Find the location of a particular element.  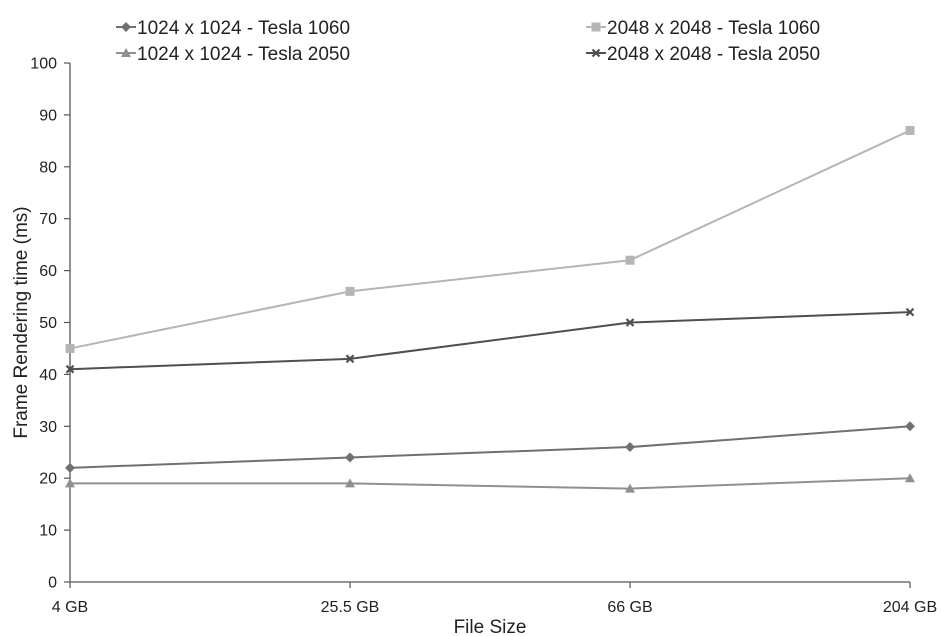

legend-item: 1024 x 1024 - Tesla 2050 is located at coordinates (233, 54).